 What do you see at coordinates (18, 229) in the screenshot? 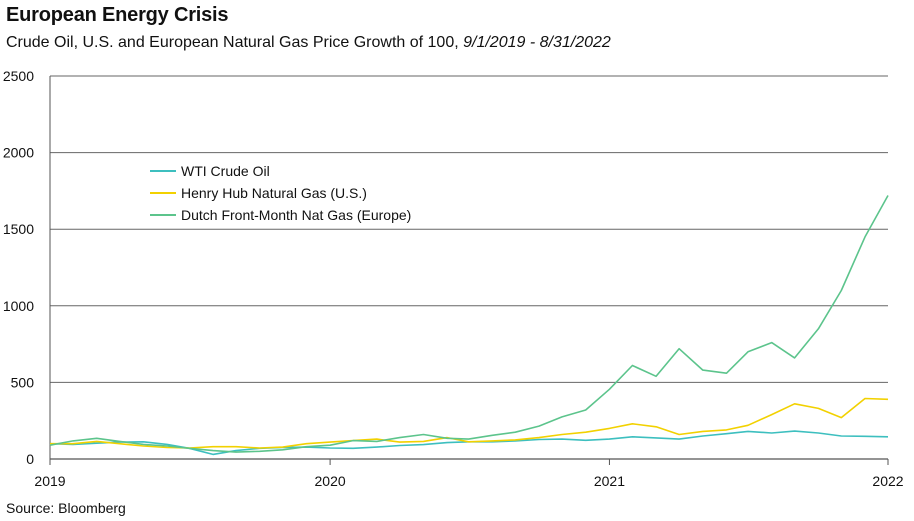
I see `y-tick-label: 1500` at bounding box center [18, 229].